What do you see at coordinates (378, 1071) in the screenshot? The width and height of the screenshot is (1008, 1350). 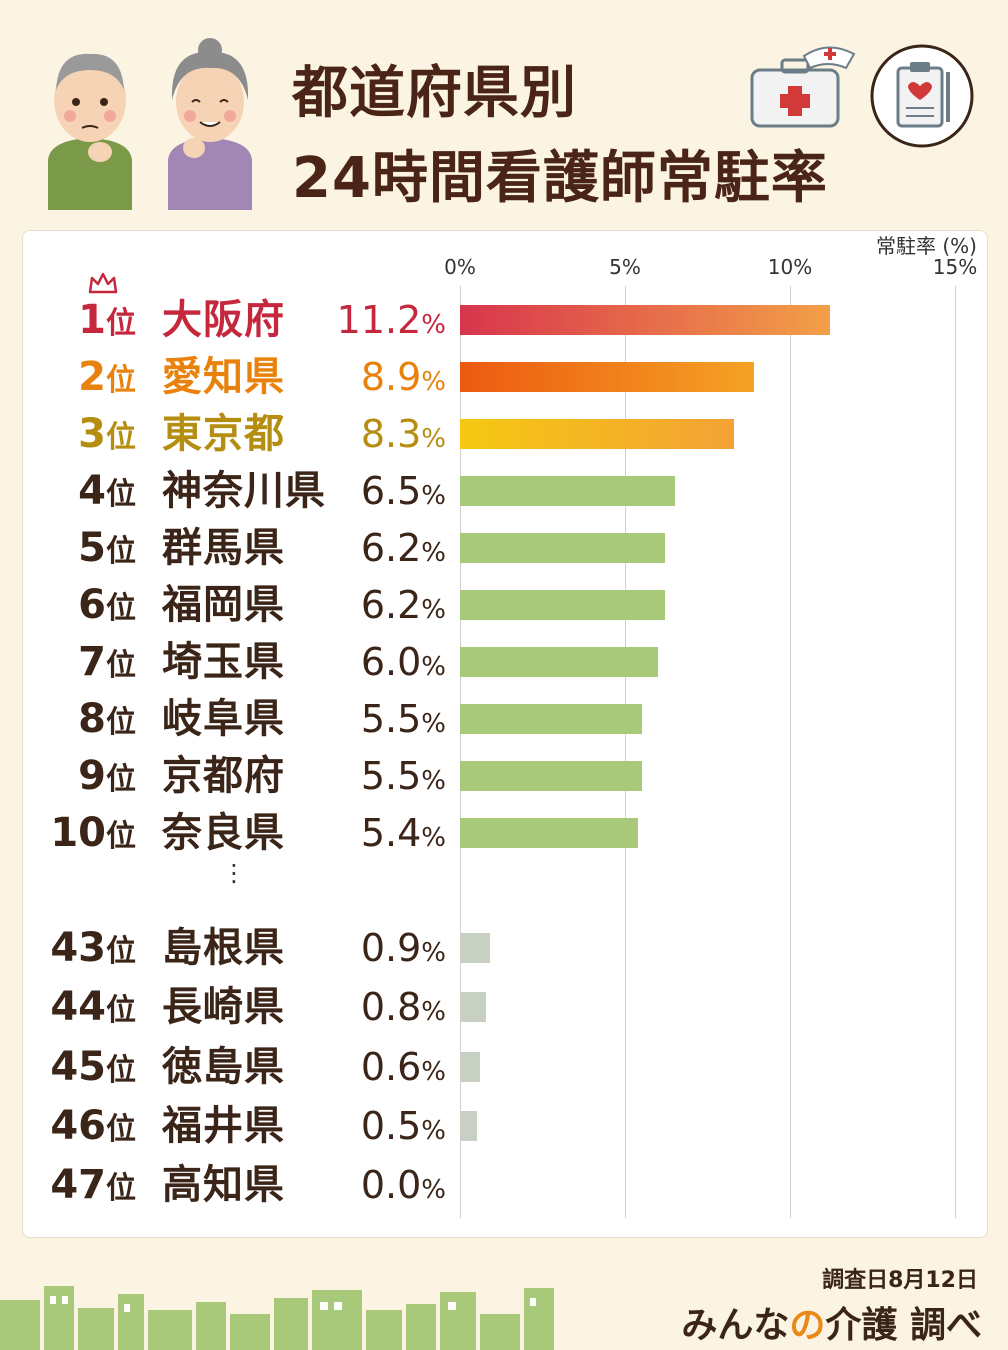 I see `value-label: 0.6%` at bounding box center [378, 1071].